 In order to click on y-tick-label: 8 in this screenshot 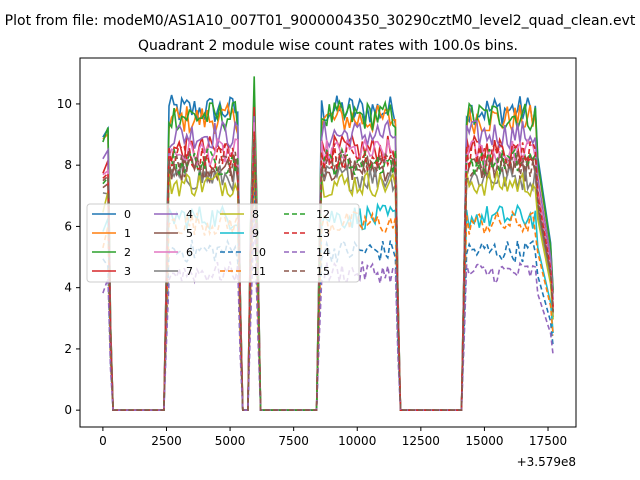, I will do `click(68, 165)`.